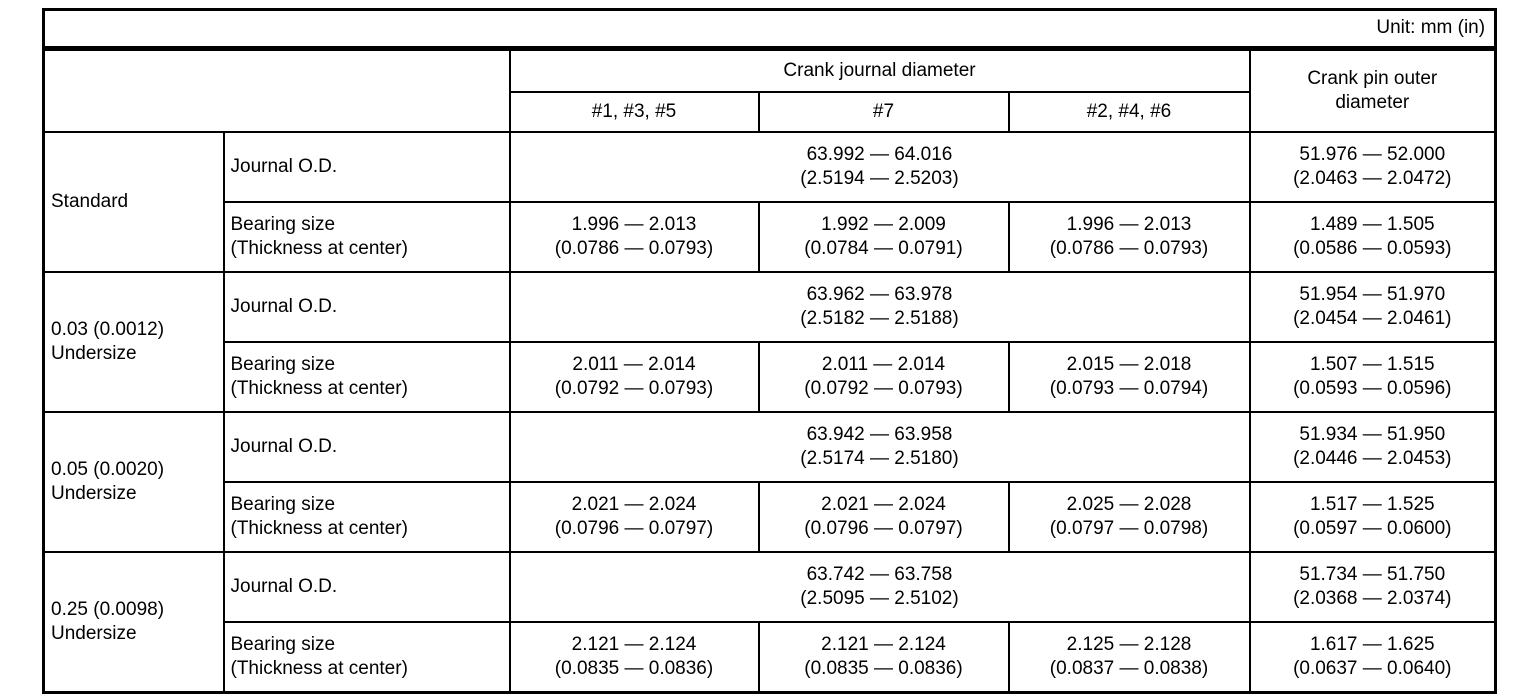 This screenshot has height=696, width=1536. What do you see at coordinates (1372, 102) in the screenshot?
I see `header-crank-pin-line2: diameter` at bounding box center [1372, 102].